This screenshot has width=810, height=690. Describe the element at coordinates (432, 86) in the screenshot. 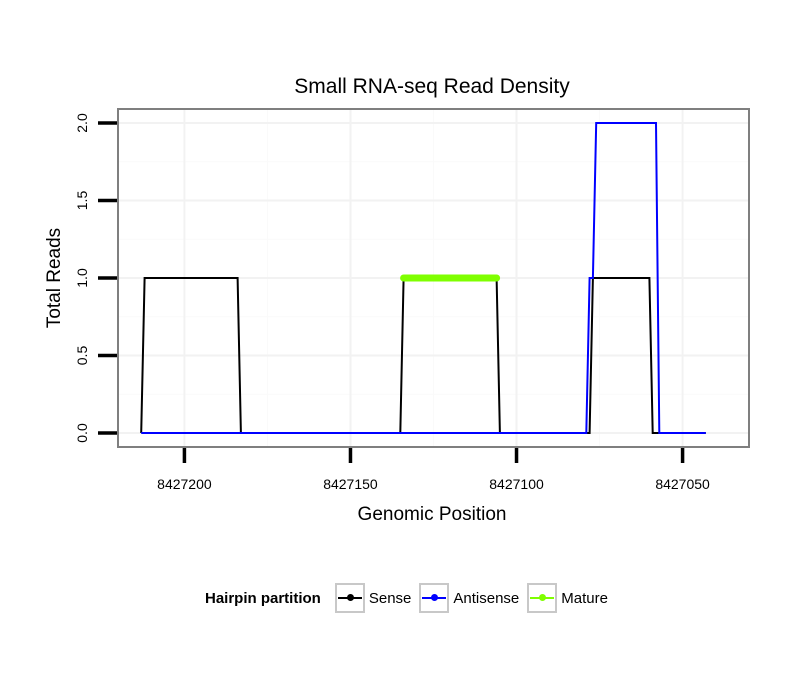

I see `chart-title: Small RNA-seq Read Density` at that location.